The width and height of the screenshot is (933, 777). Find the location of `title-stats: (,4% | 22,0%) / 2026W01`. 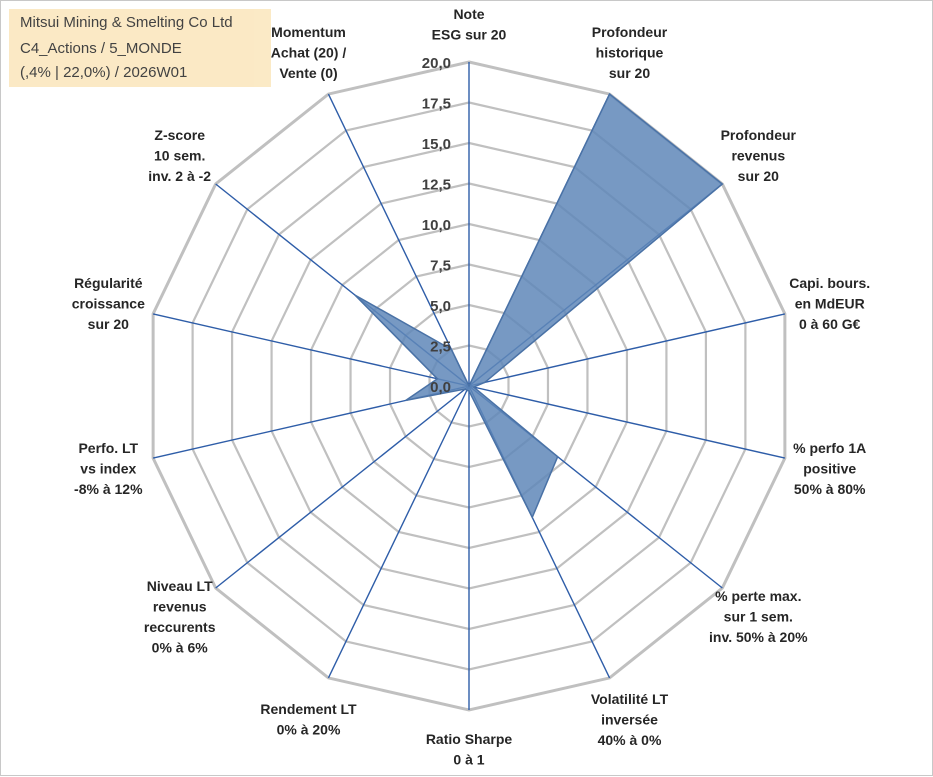

title-stats: (,4% | 22,0%) / 2026W01 is located at coordinates (104, 72).